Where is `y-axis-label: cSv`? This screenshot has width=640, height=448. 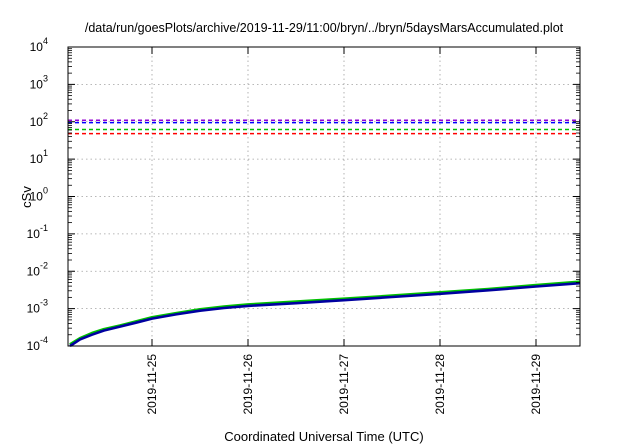
y-axis-label: cSv is located at coordinates (26, 197).